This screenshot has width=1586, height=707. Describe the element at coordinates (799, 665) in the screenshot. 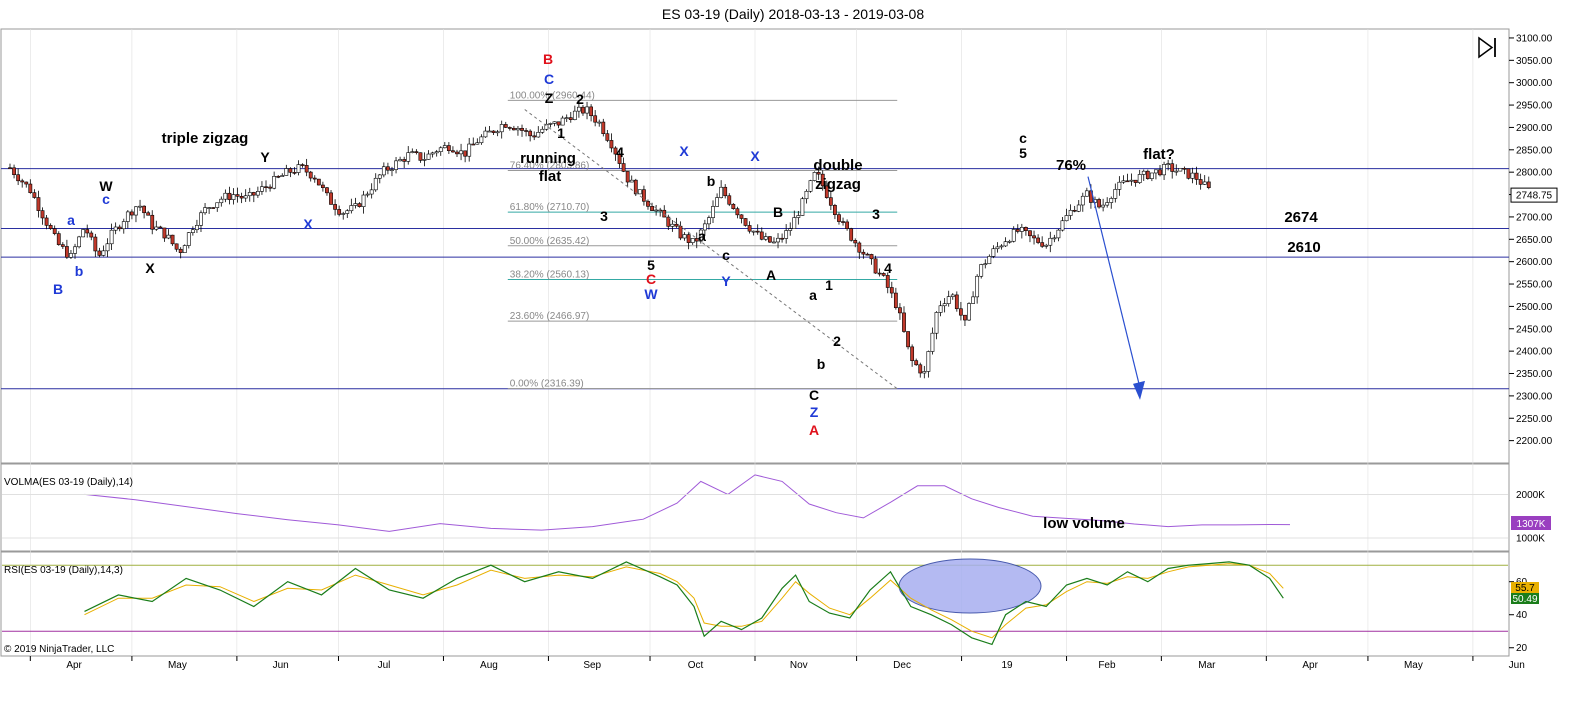

I see `time-tick-label: Nov` at that location.